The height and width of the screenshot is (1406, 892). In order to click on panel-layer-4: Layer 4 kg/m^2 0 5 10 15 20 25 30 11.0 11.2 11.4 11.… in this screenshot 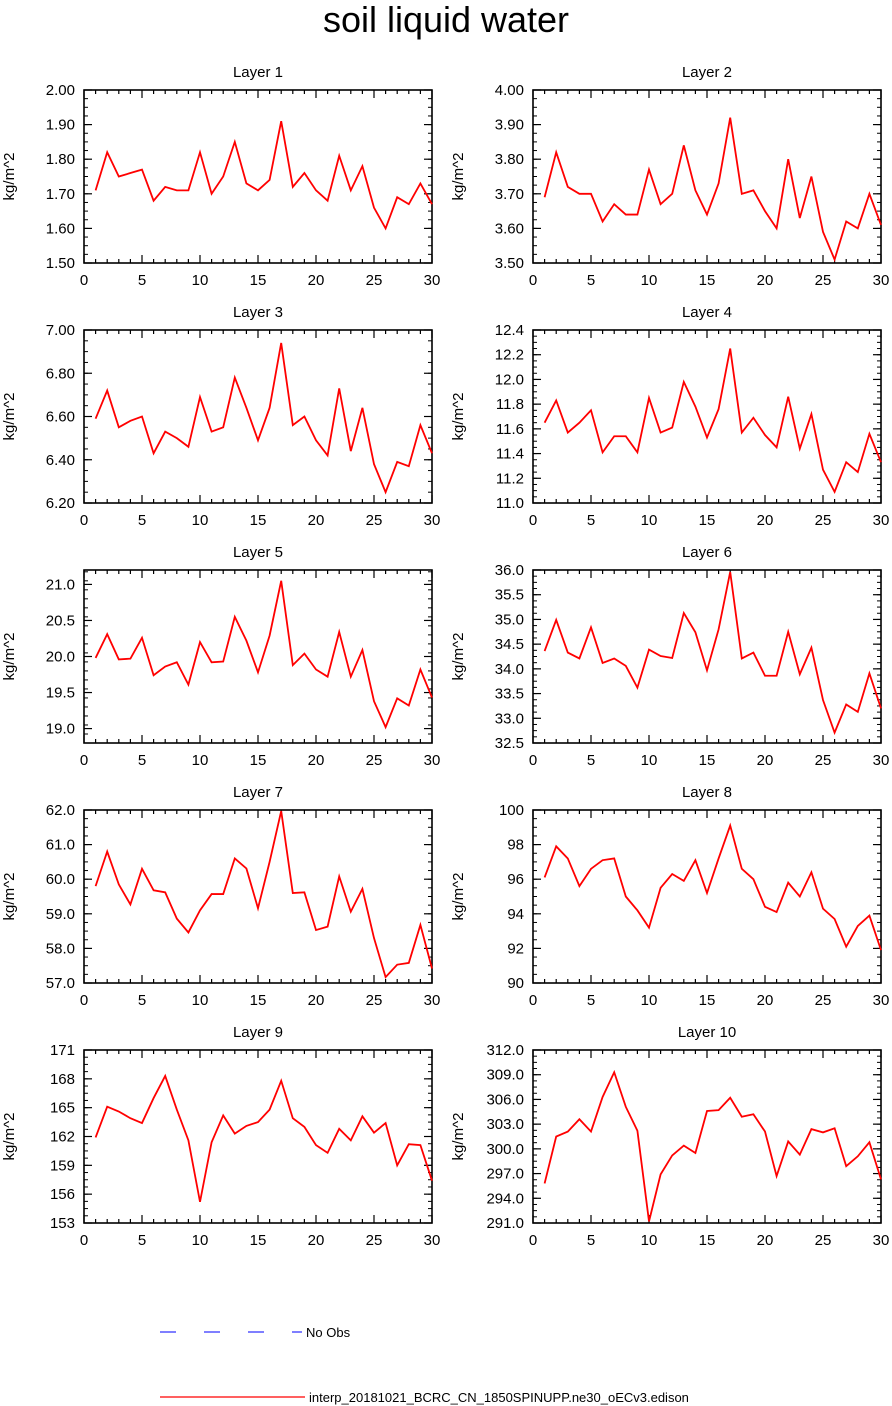, I will do `click(669, 416)`.